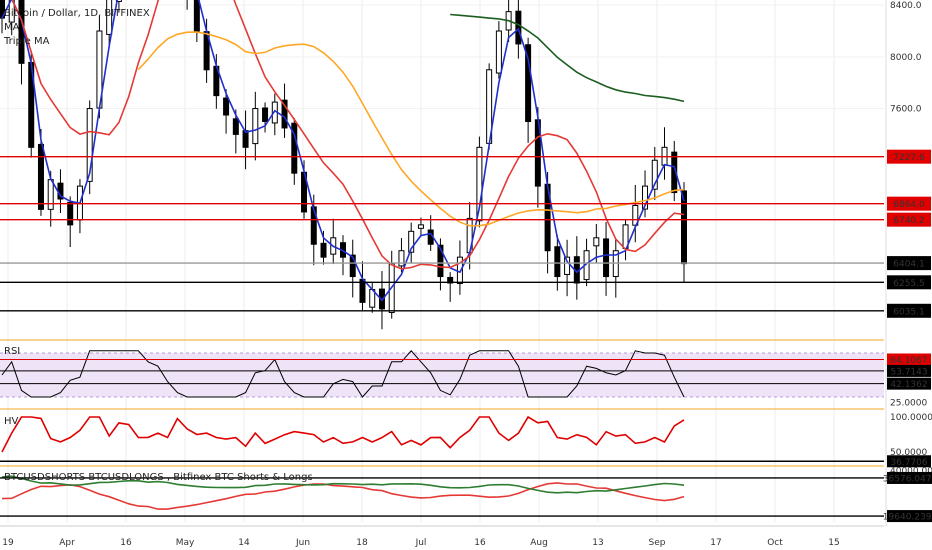 This screenshot has width=932, height=550. Describe the element at coordinates (12, 351) in the screenshot. I see `rsi-label: RSI` at that location.